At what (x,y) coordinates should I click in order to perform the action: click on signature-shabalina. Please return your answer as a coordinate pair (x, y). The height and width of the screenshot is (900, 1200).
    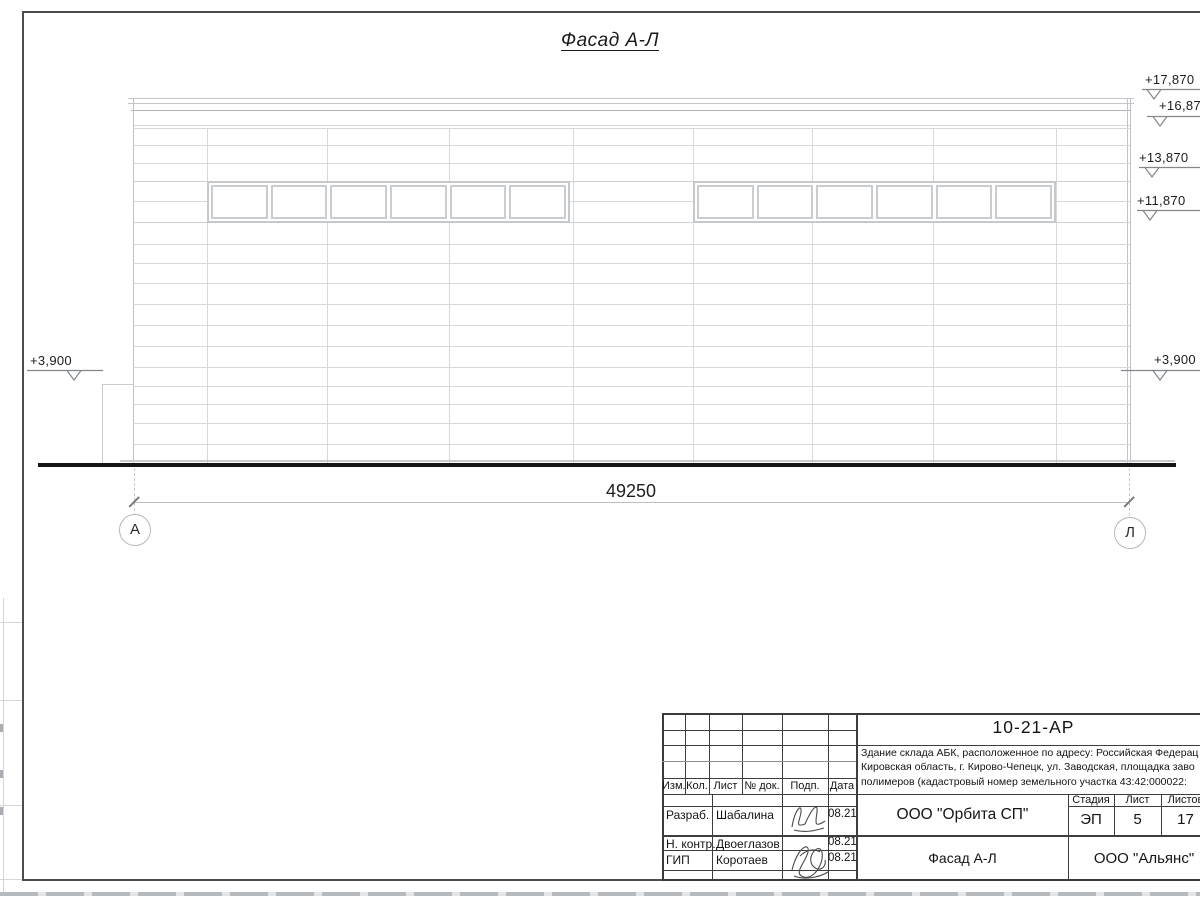
    Looking at the image, I should click on (807, 818).